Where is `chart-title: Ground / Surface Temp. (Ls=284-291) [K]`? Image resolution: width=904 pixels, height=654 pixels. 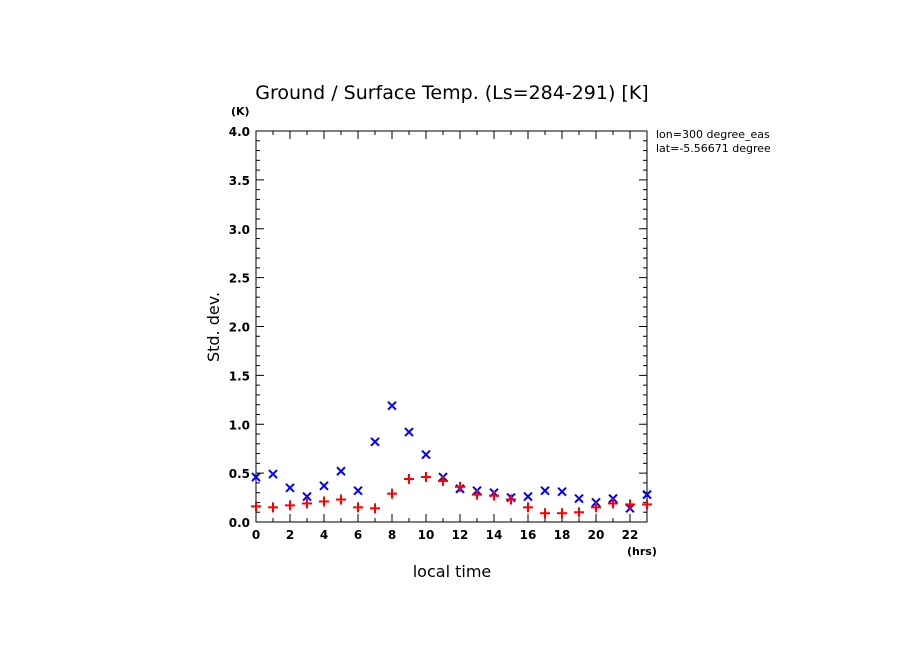 chart-title: Ground / Surface Temp. (Ls=284-291) [K] is located at coordinates (451, 93).